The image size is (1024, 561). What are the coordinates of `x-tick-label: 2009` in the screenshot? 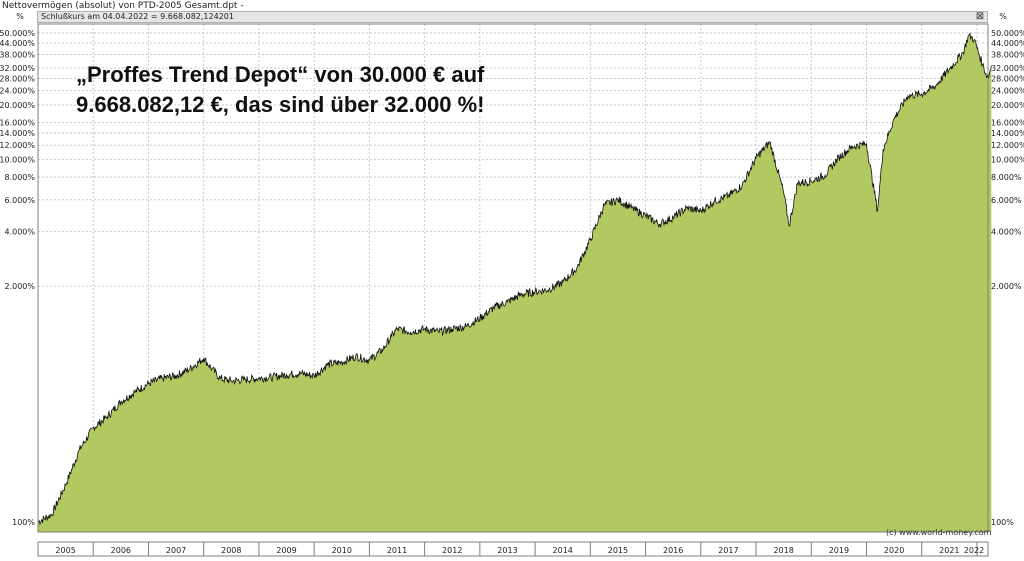 It's located at (286, 550).